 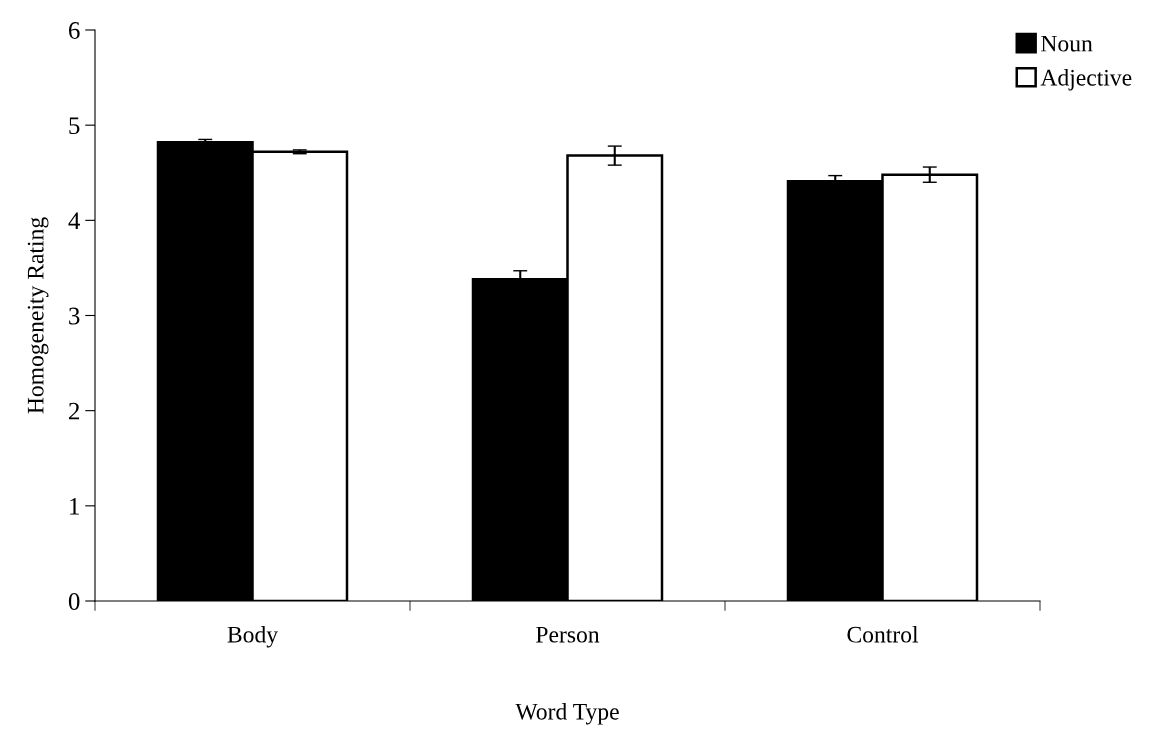 I want to click on x-tick-label: Body, so click(x=252, y=637).